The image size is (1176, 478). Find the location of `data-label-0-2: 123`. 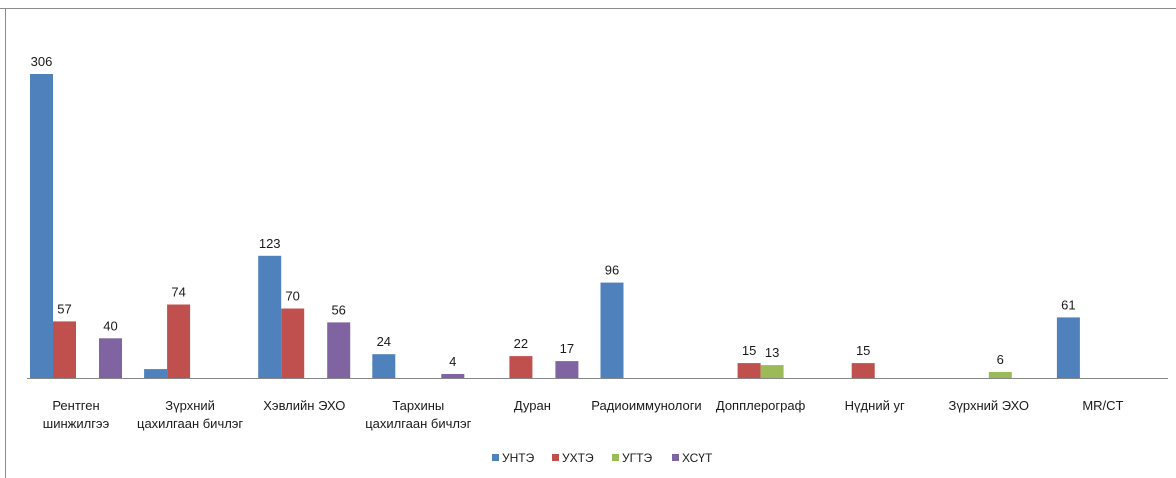

data-label-0-2: 123 is located at coordinates (270, 243).